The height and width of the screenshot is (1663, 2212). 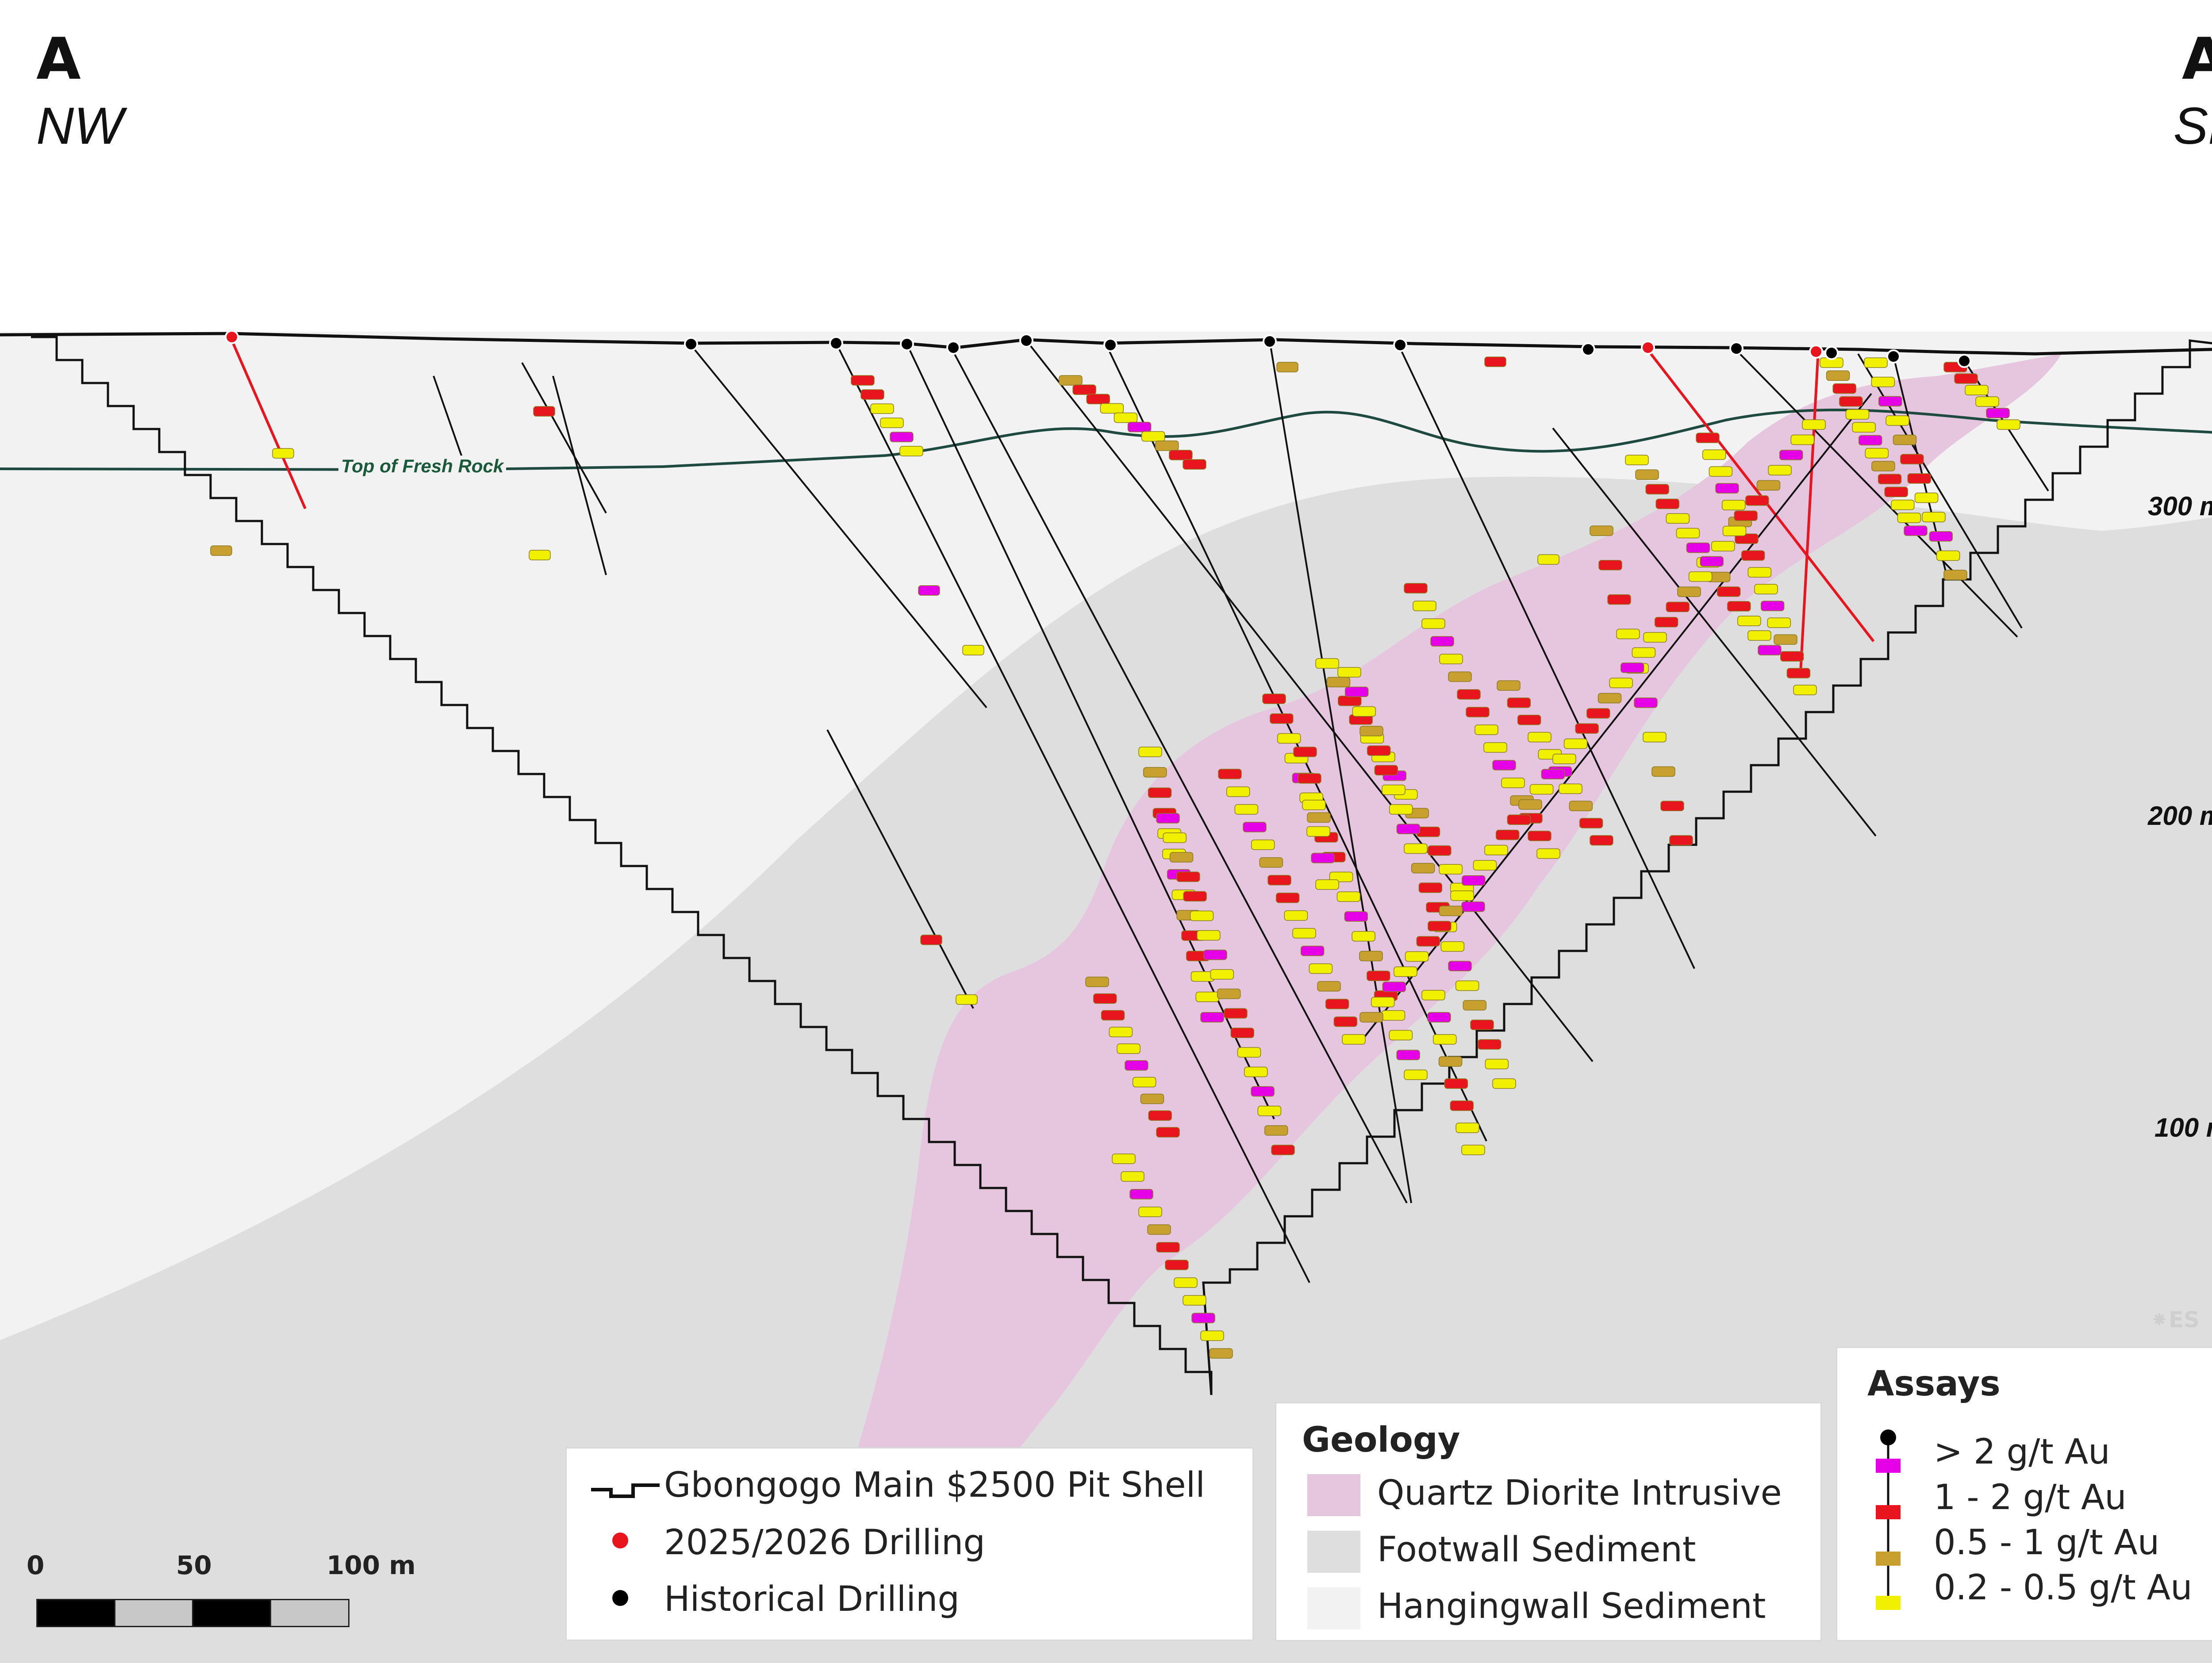 What do you see at coordinates (620, 1598) in the screenshot?
I see `historical-drilling-icon` at bounding box center [620, 1598].